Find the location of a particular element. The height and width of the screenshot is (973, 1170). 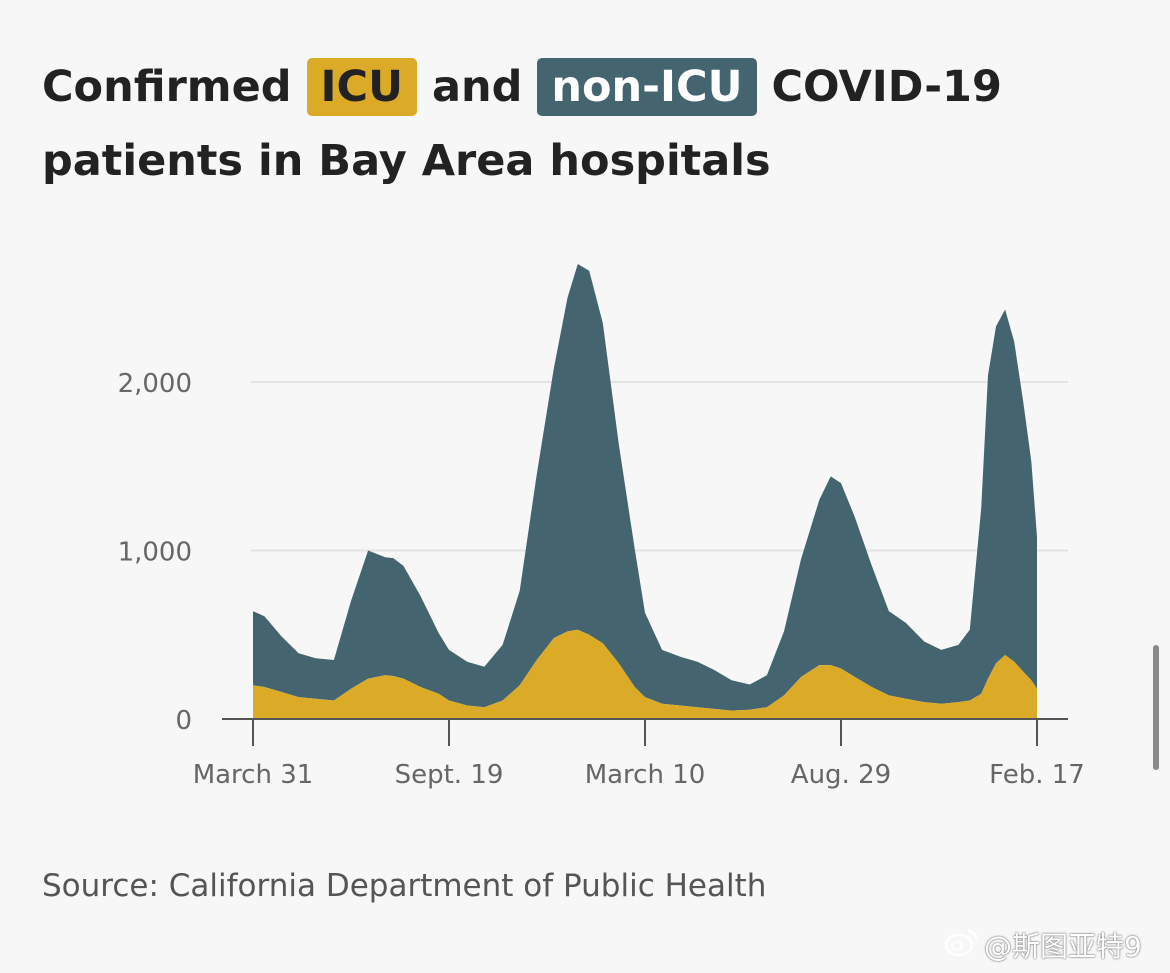

series-area-icu is located at coordinates (645, 674).